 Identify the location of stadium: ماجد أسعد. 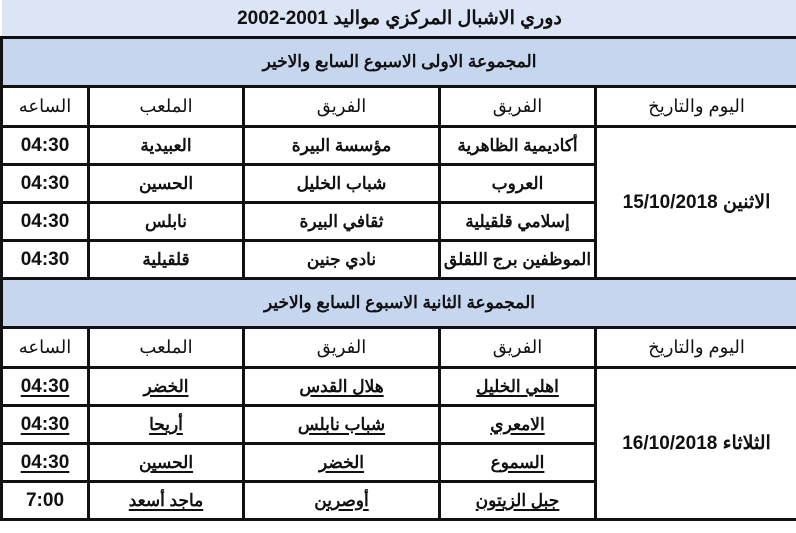
(166, 500).